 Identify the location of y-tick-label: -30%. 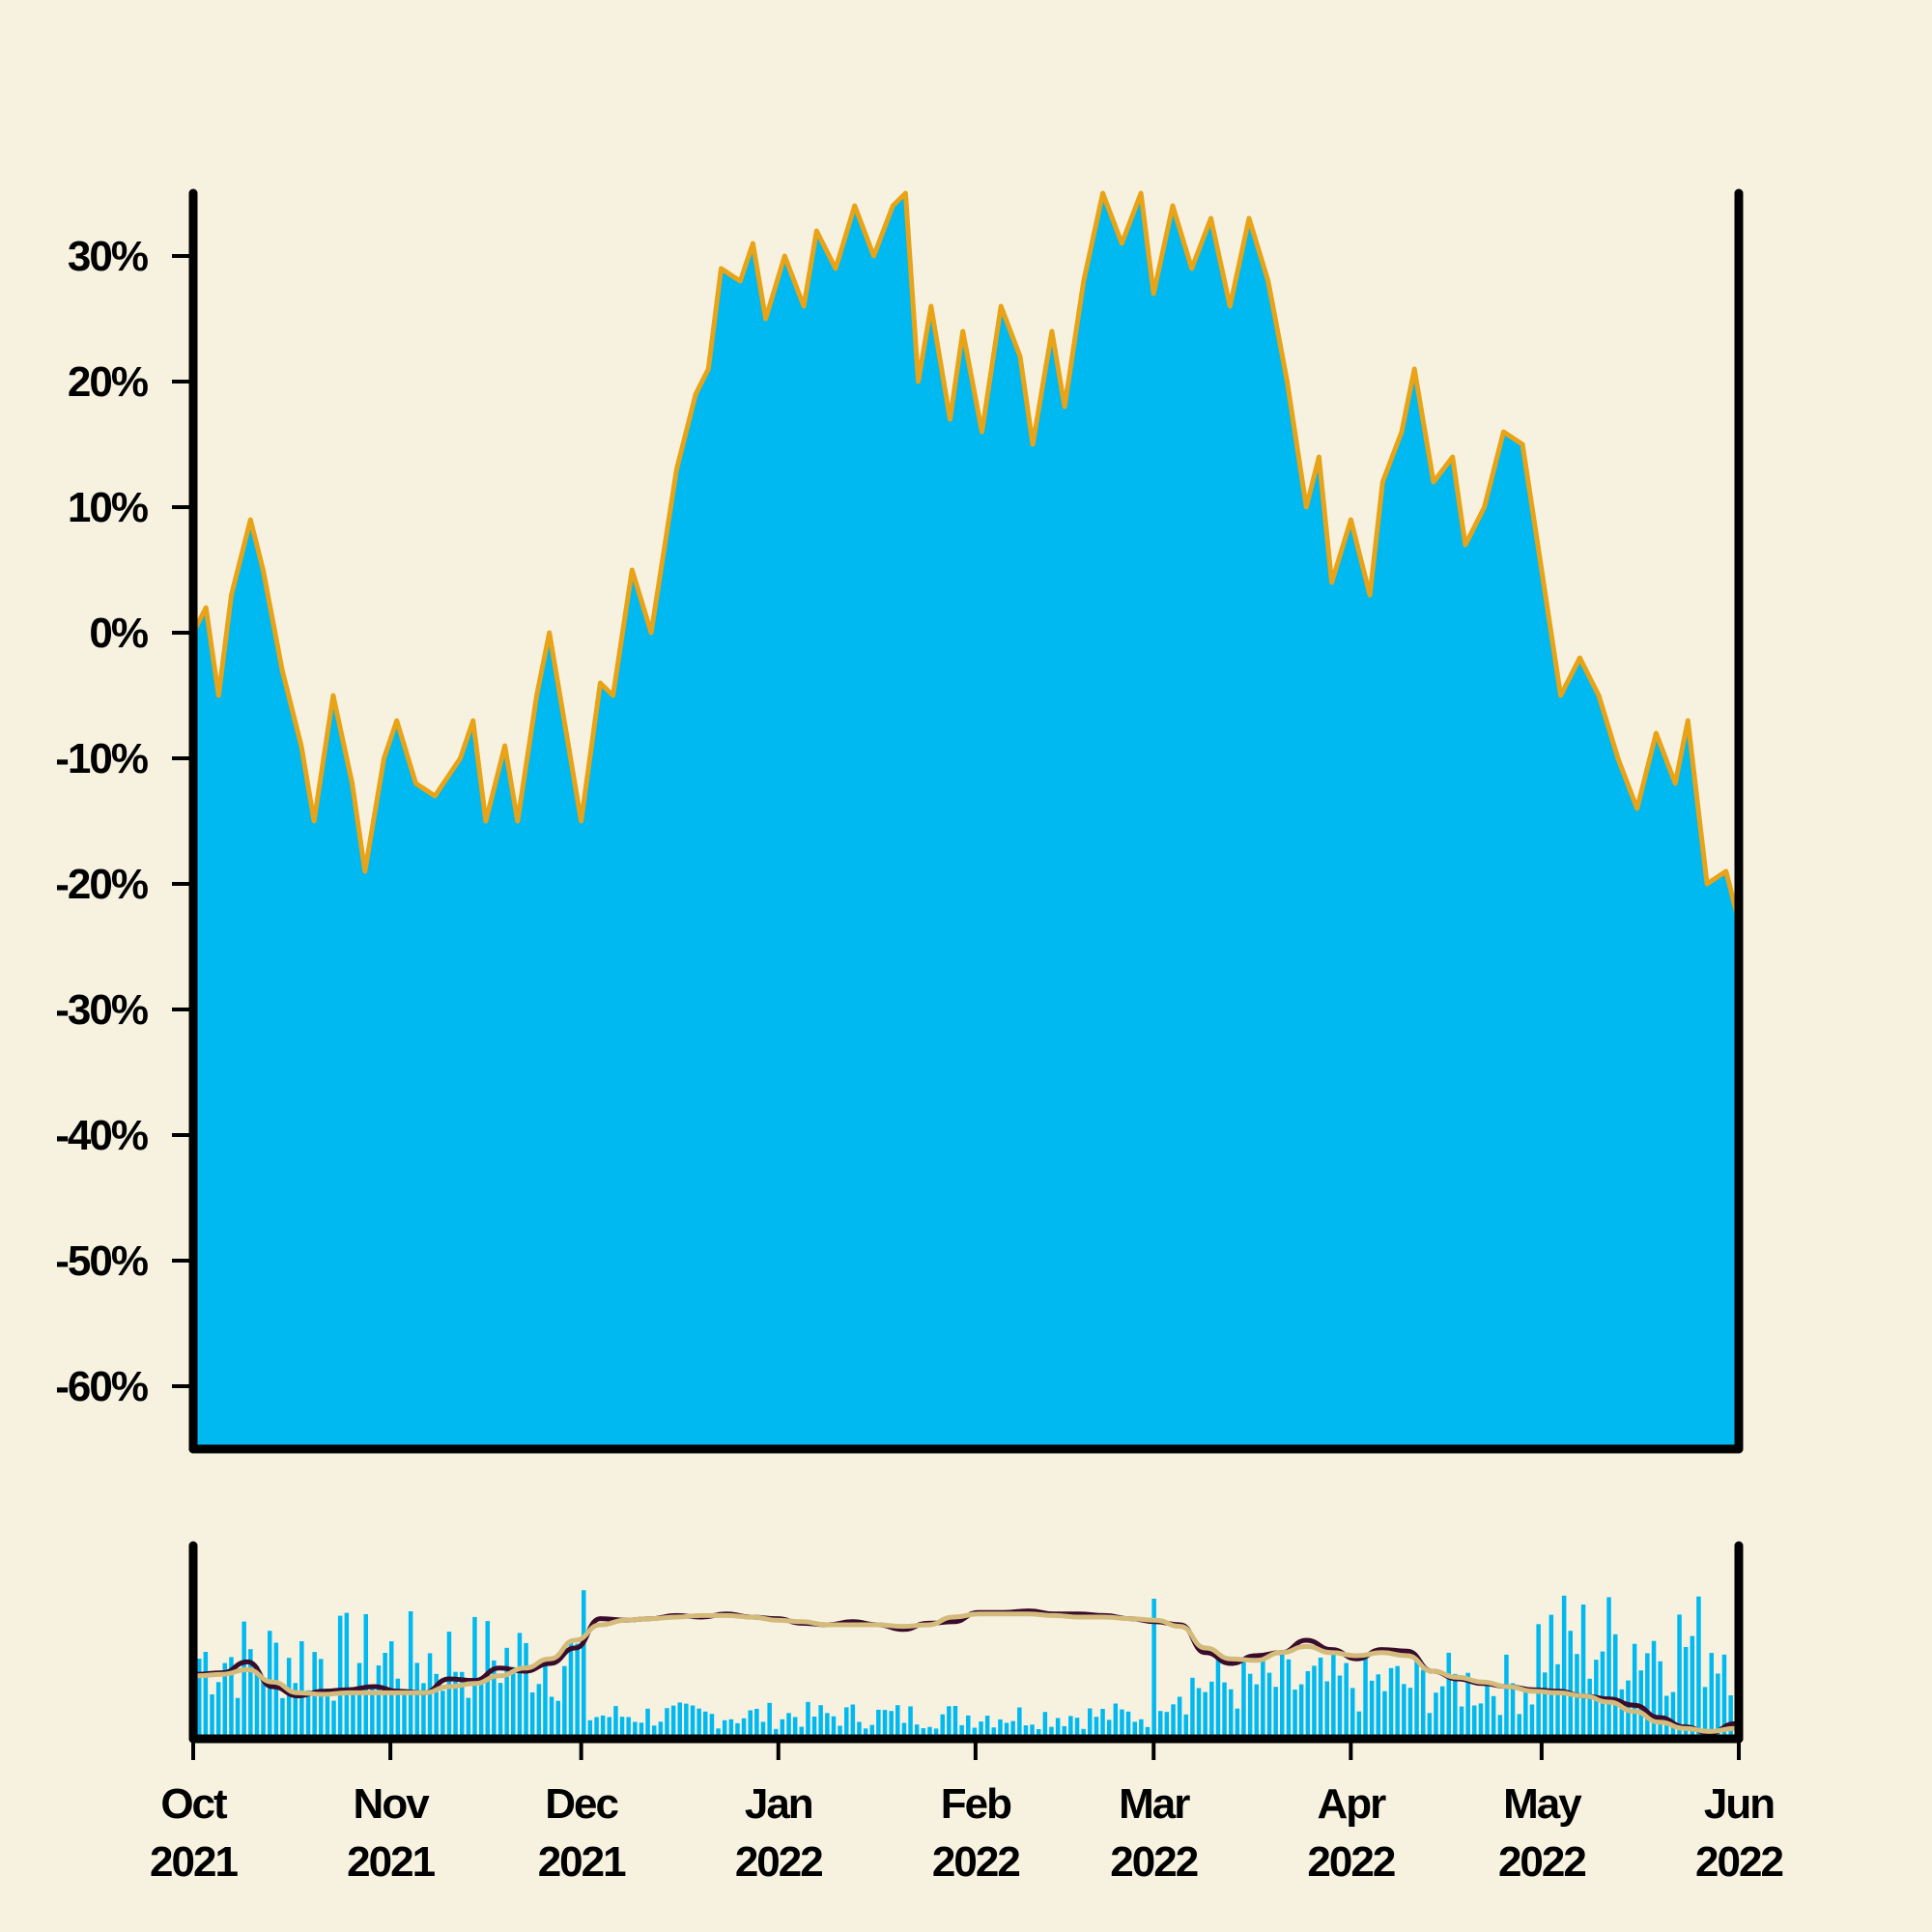
(101, 1010).